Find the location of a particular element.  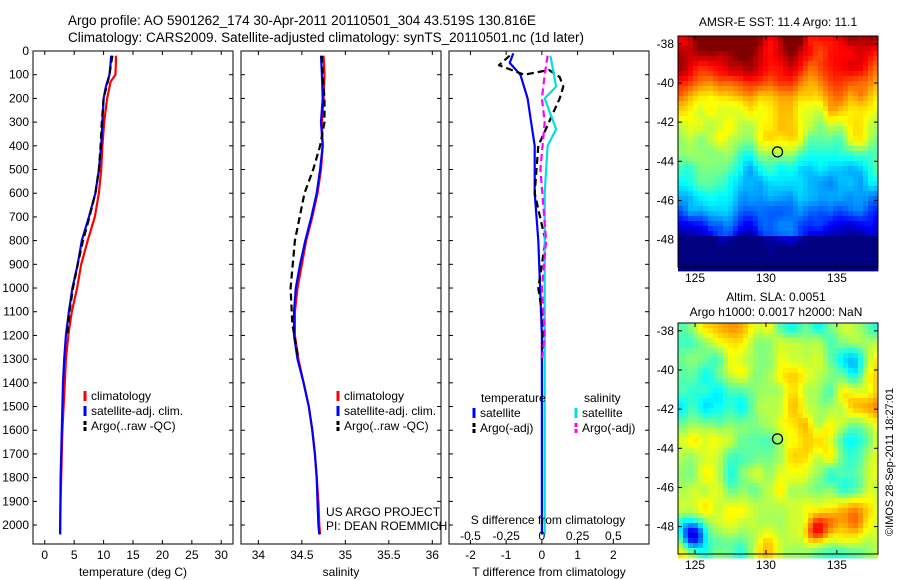

sst_map-field is located at coordinates (778, 154).